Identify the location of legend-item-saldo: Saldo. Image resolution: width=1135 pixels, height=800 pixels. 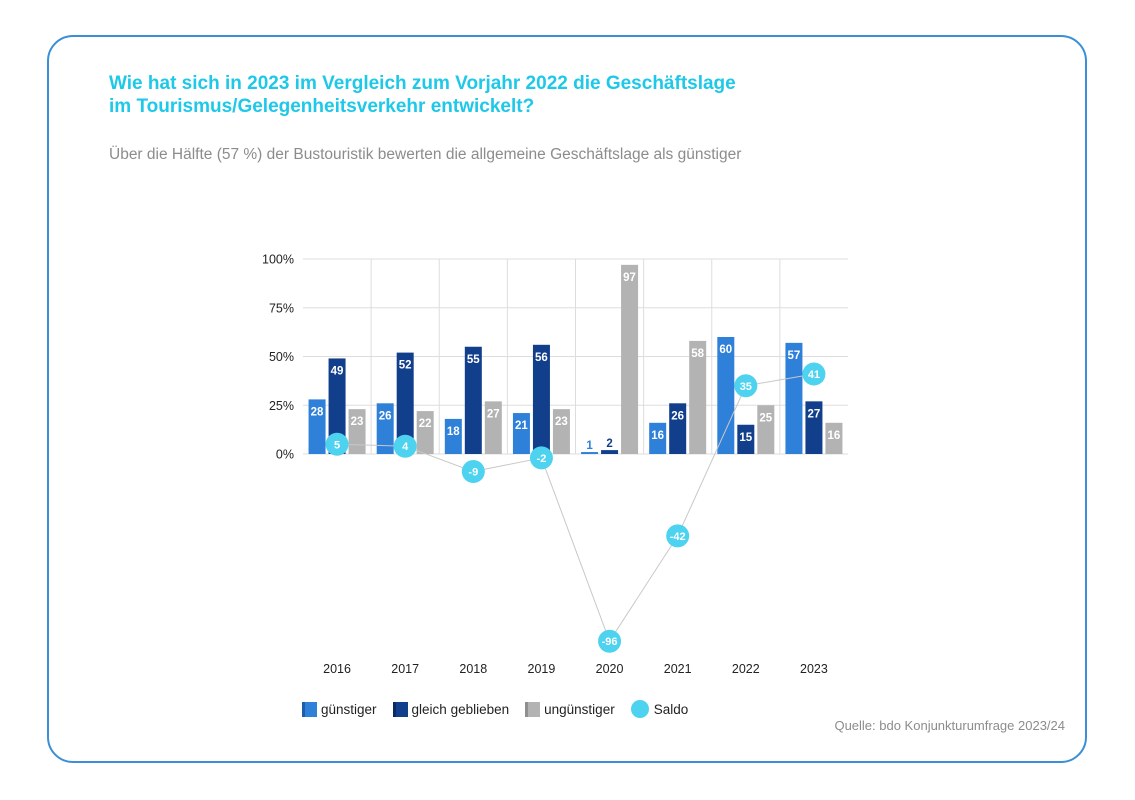
(659, 709).